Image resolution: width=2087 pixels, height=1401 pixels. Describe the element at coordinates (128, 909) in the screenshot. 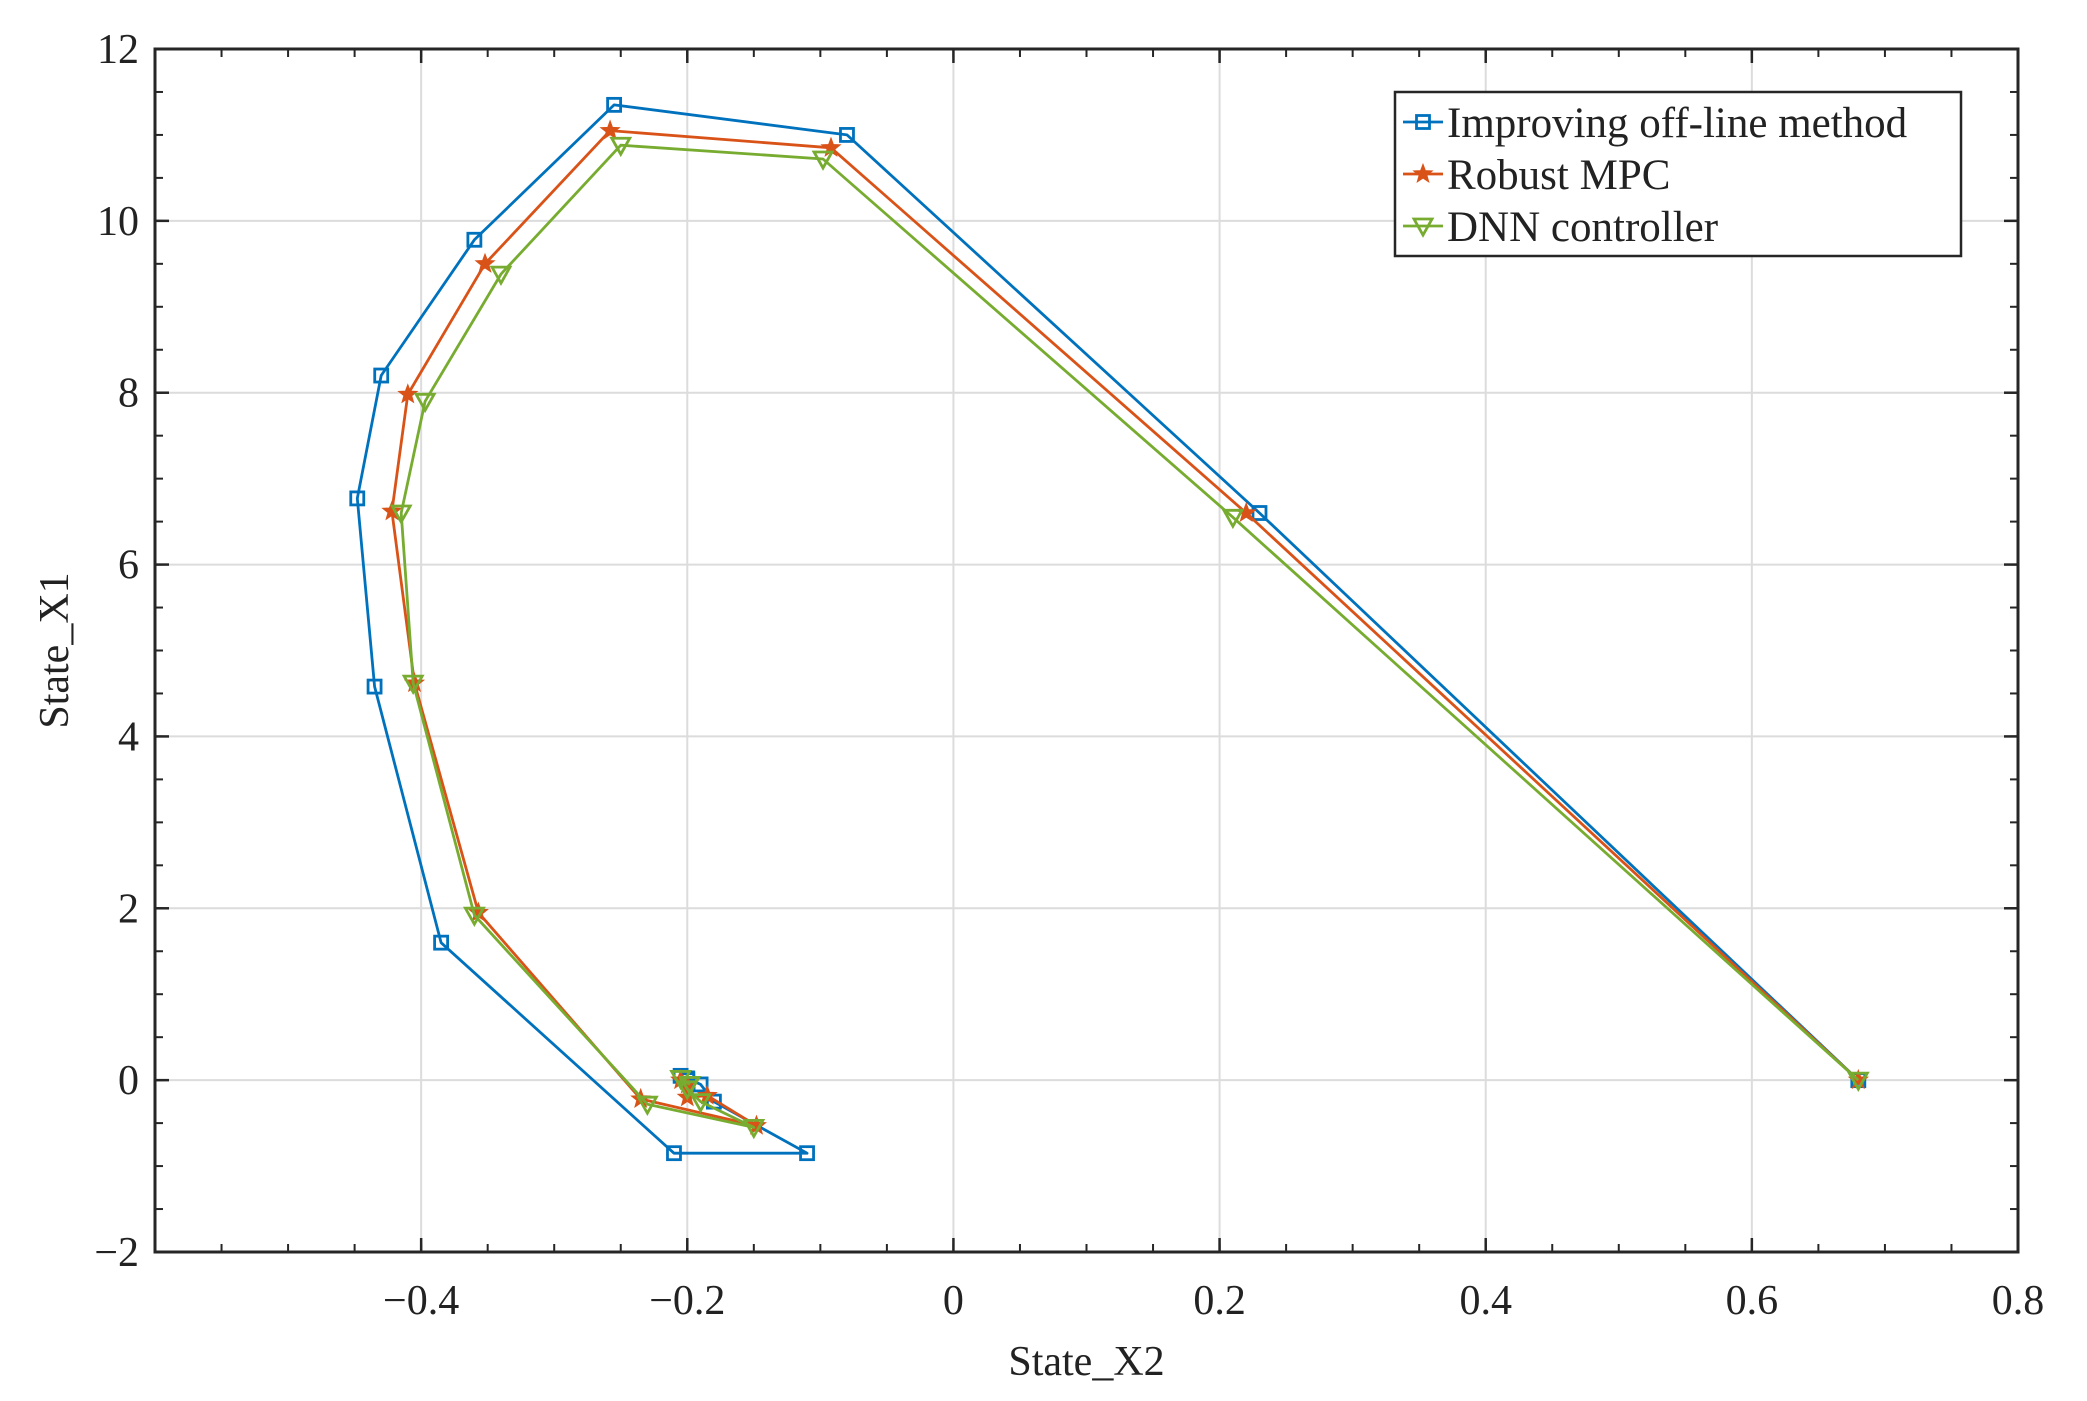

I see `y-tick-label: 2` at that location.